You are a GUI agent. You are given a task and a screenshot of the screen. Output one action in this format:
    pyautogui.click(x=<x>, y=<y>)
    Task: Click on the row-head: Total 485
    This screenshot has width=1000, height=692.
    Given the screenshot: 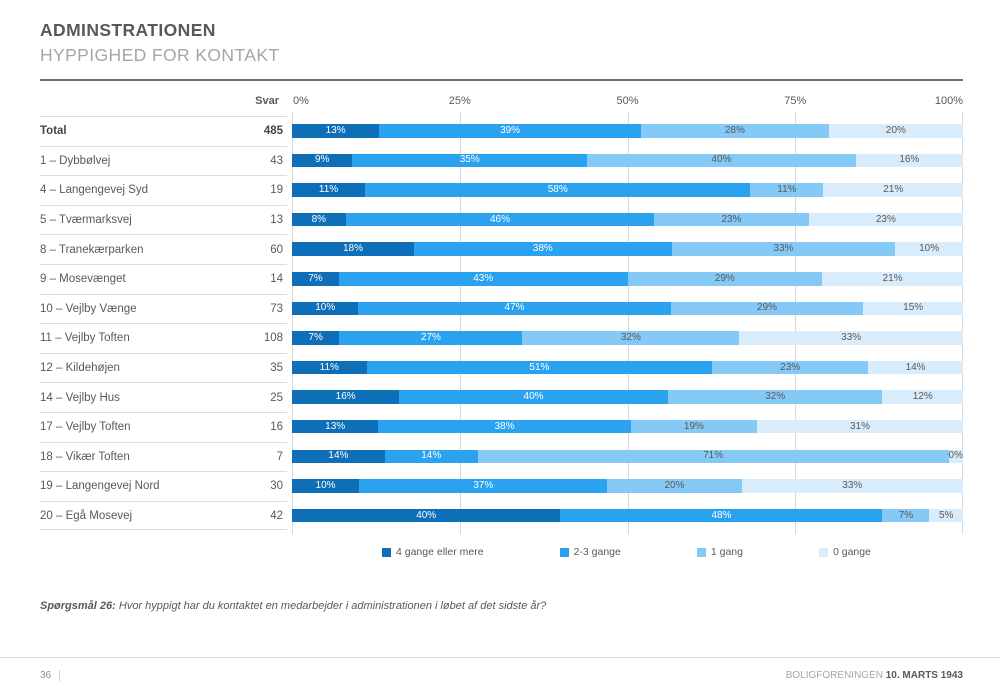 What is the action you would take?
    pyautogui.click(x=163, y=131)
    